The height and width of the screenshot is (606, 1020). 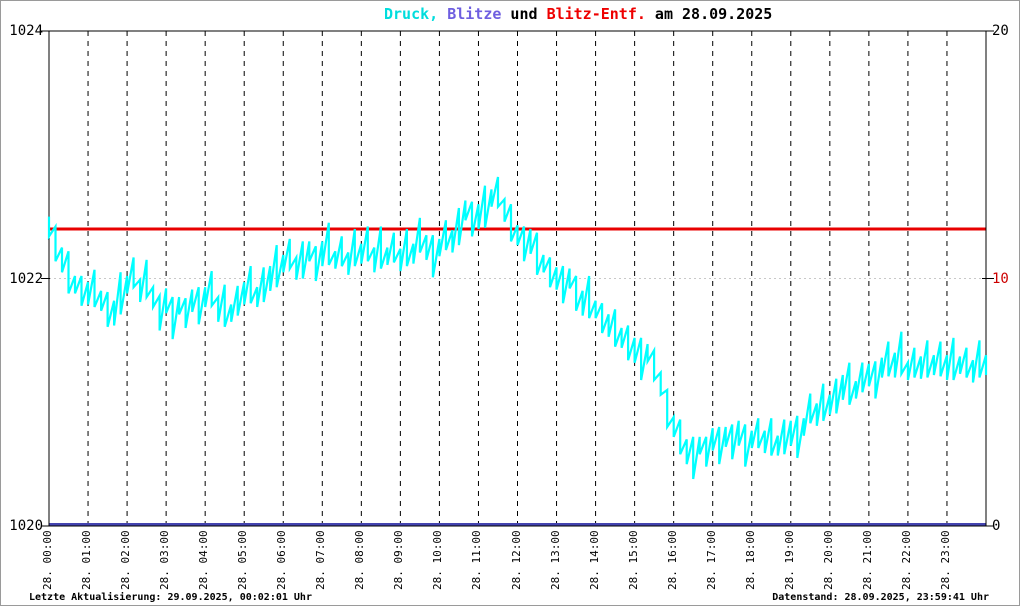 What do you see at coordinates (672, 560) in the screenshot?
I see `x-axis-label-h16: 28. 16:00` at bounding box center [672, 560].